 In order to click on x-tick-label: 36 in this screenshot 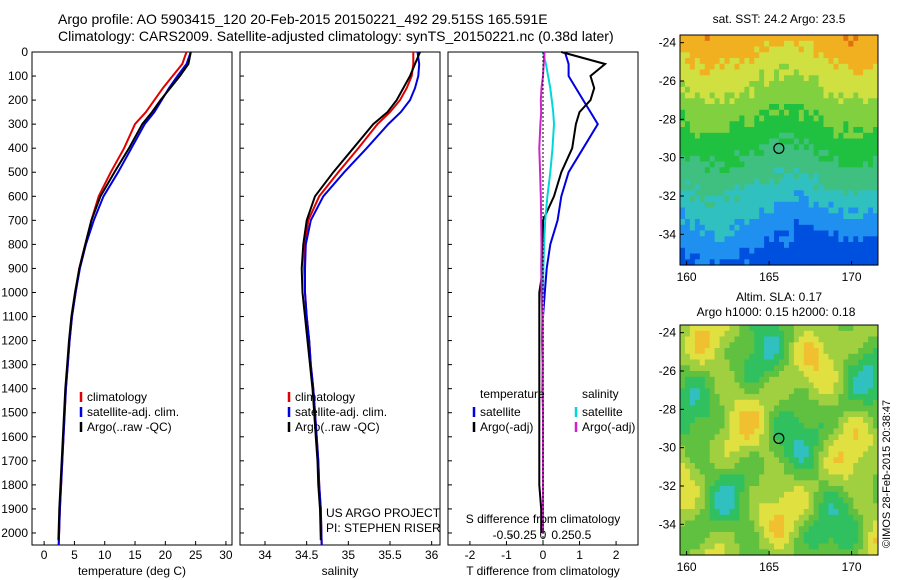, I will do `click(432, 555)`.